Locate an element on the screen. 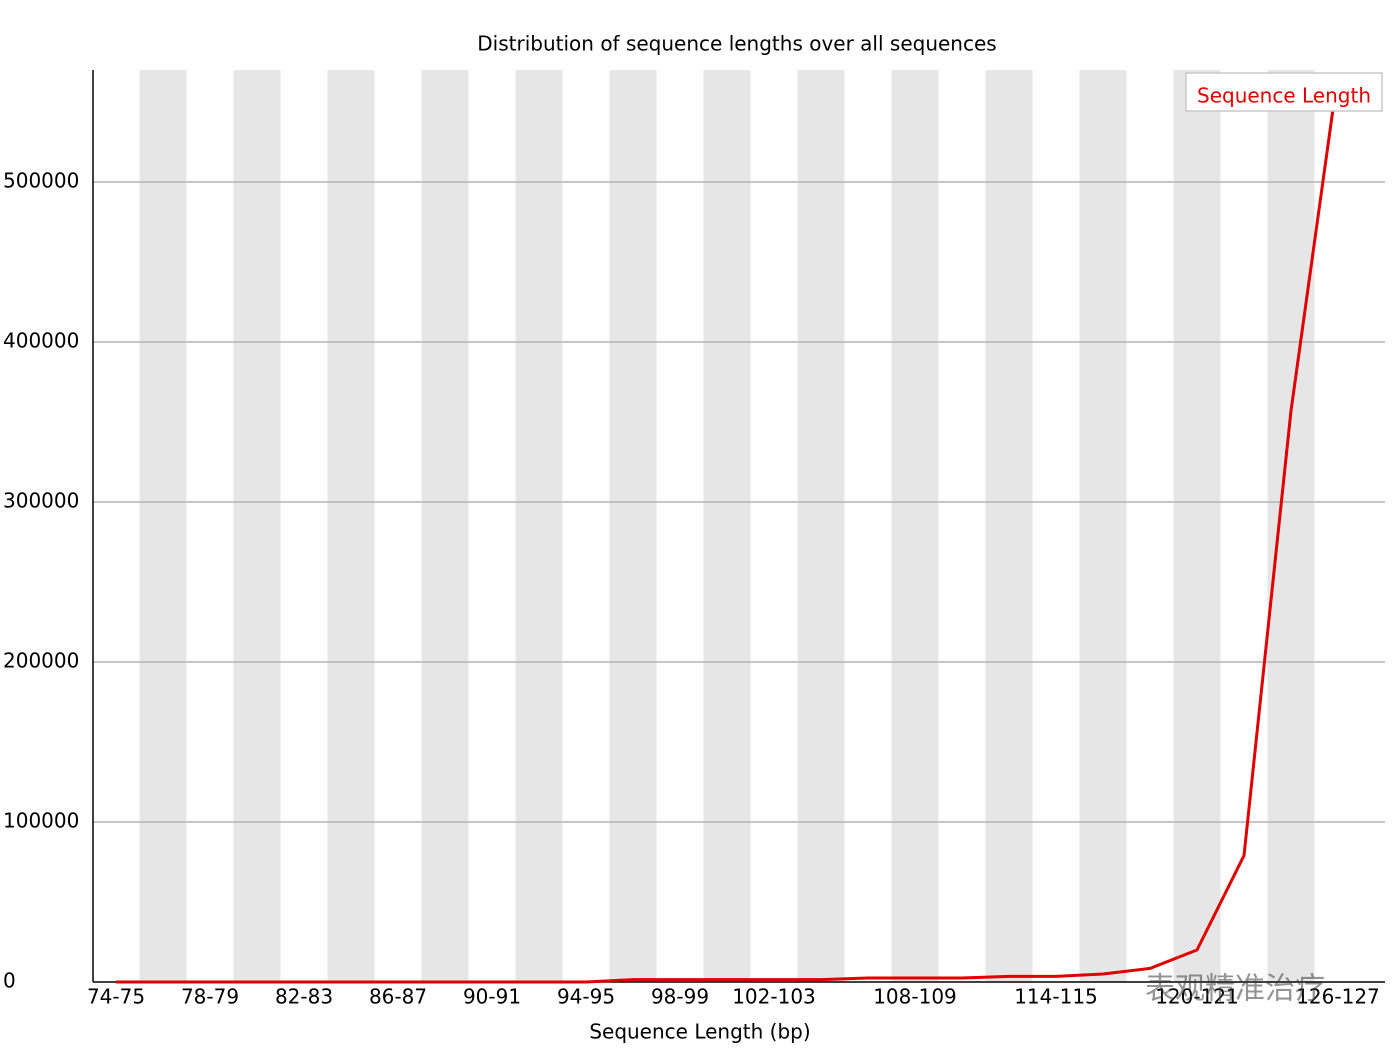 This screenshot has height=1050, width=1400. watermark: 表观精准治疗 is located at coordinates (1235, 989).